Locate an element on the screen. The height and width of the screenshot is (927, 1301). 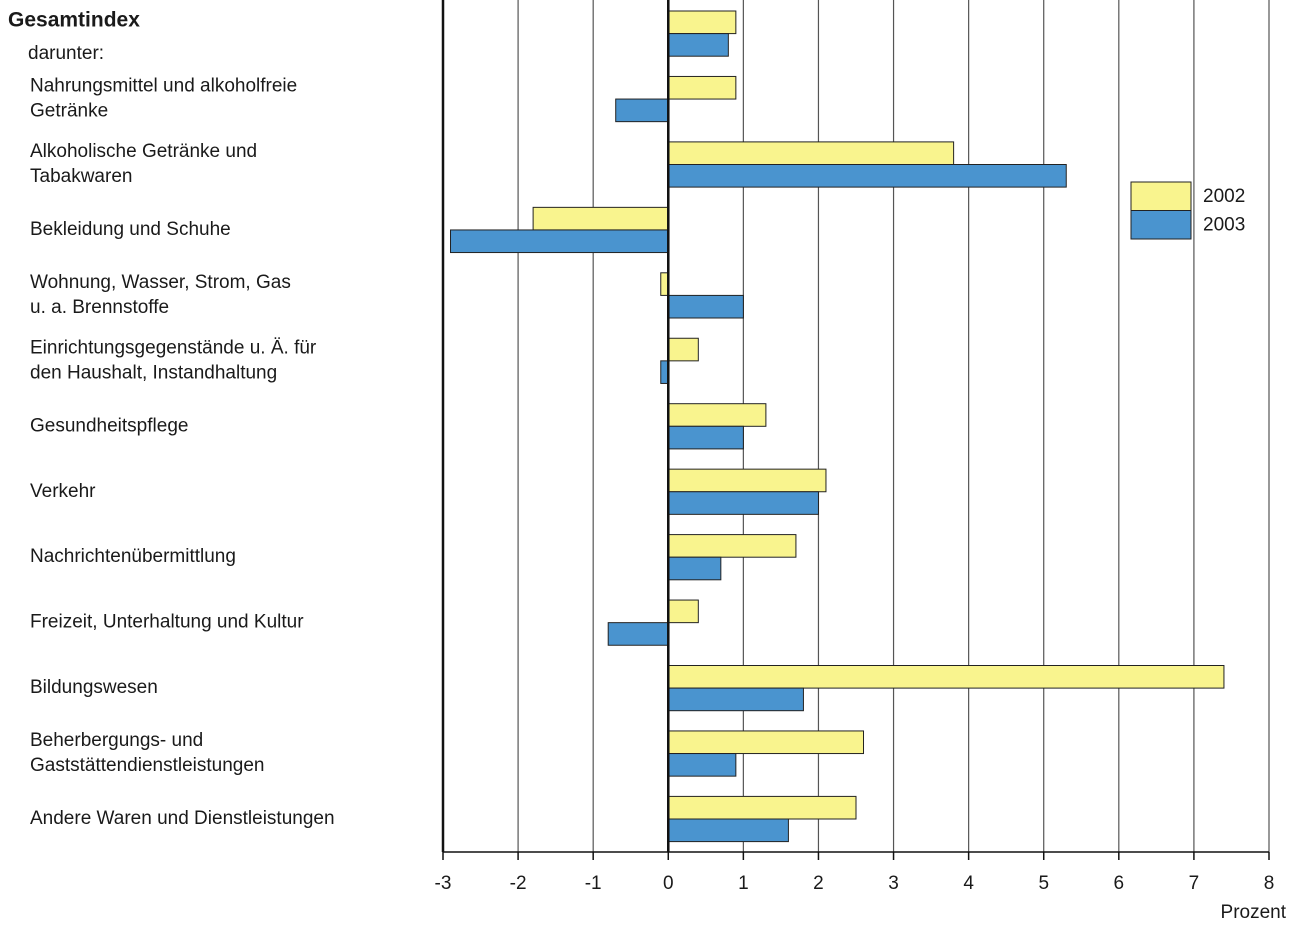
category-label: Bildungswesen is located at coordinates (94, 687).